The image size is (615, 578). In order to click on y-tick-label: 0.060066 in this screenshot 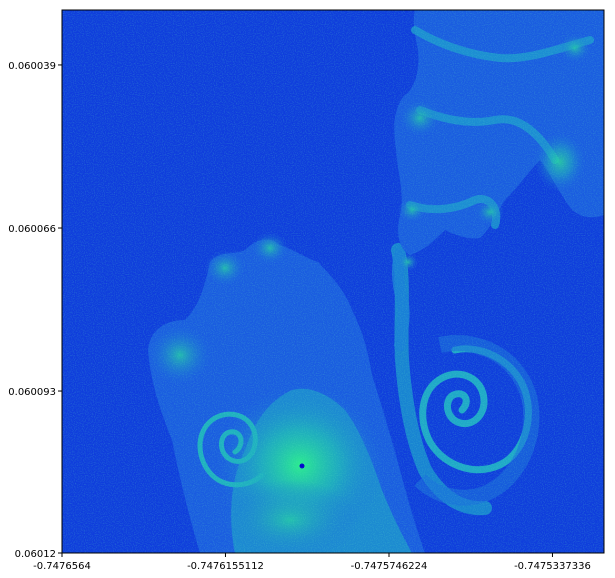, I will do `click(32, 229)`.